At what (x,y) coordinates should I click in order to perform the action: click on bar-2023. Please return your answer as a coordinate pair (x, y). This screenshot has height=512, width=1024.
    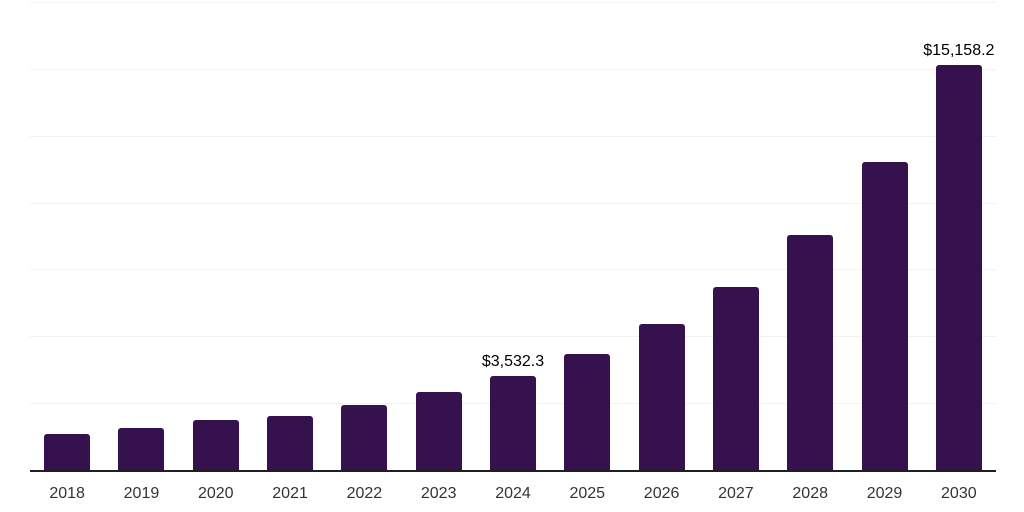
    Looking at the image, I should click on (438, 430).